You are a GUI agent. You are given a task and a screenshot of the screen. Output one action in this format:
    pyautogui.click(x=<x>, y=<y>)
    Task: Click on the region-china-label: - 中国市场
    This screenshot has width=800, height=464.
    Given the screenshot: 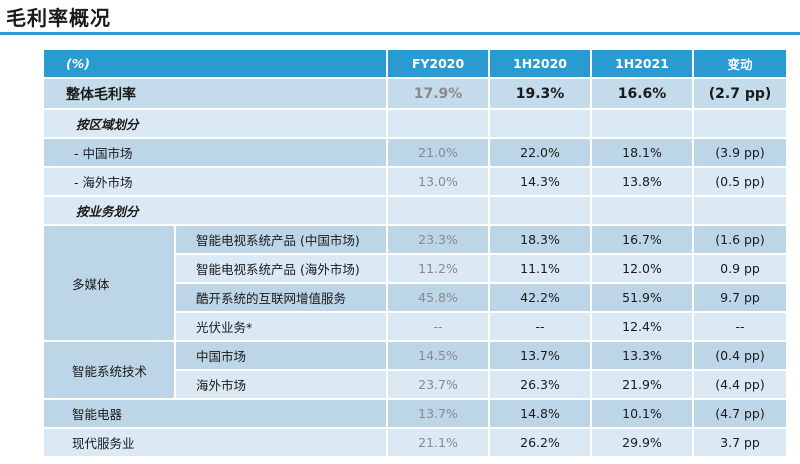 What is the action you would take?
    pyautogui.click(x=215, y=152)
    